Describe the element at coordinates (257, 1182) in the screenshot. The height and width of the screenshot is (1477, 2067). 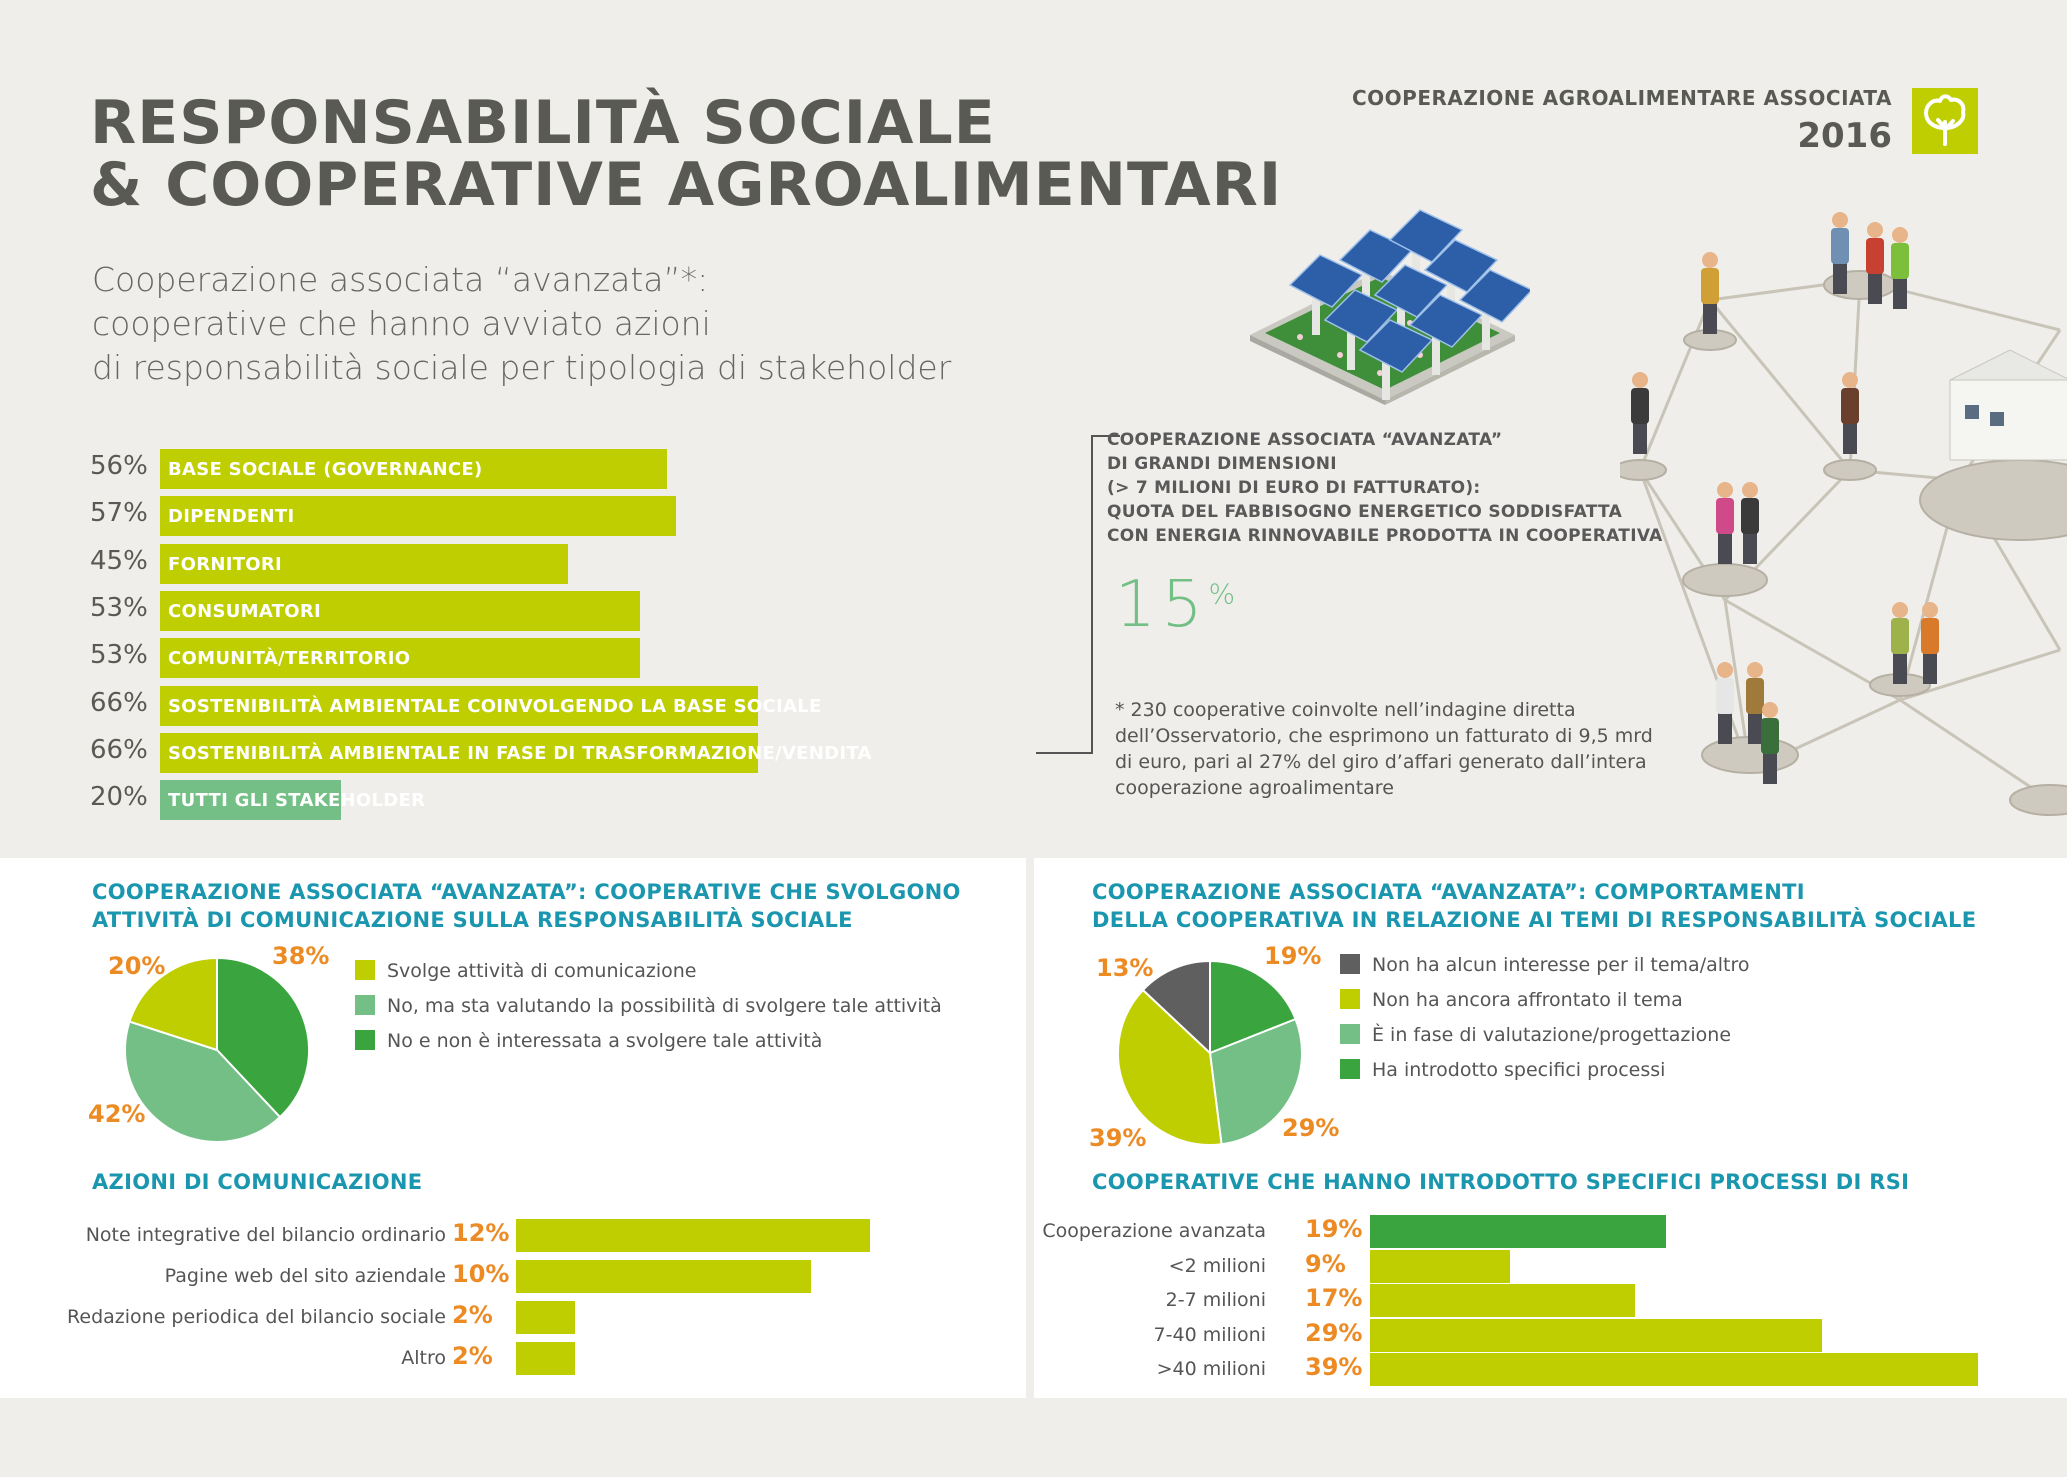
I see `actions-subtitle: AZIONI DI COMUNICAZIONE` at that location.